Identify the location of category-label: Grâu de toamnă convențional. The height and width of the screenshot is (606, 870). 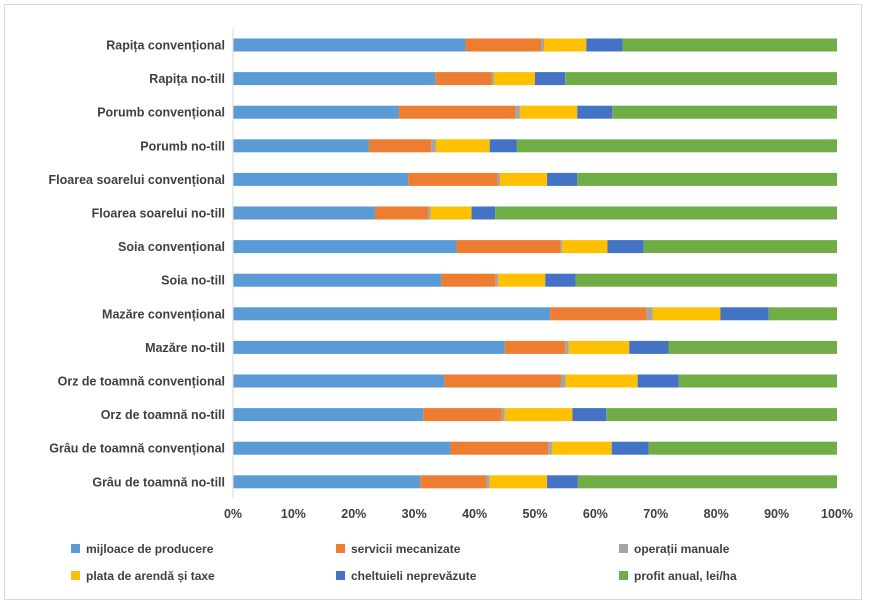
(137, 449).